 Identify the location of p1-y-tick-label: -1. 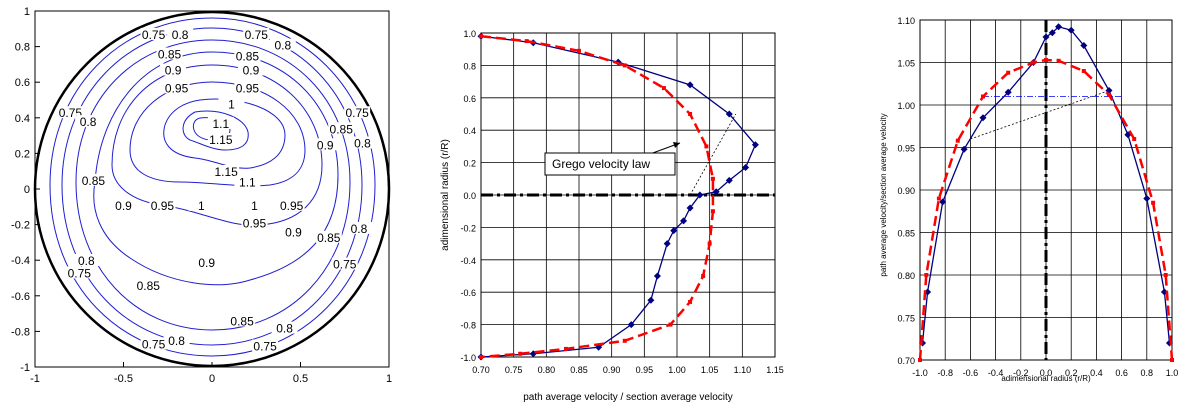
(25, 368).